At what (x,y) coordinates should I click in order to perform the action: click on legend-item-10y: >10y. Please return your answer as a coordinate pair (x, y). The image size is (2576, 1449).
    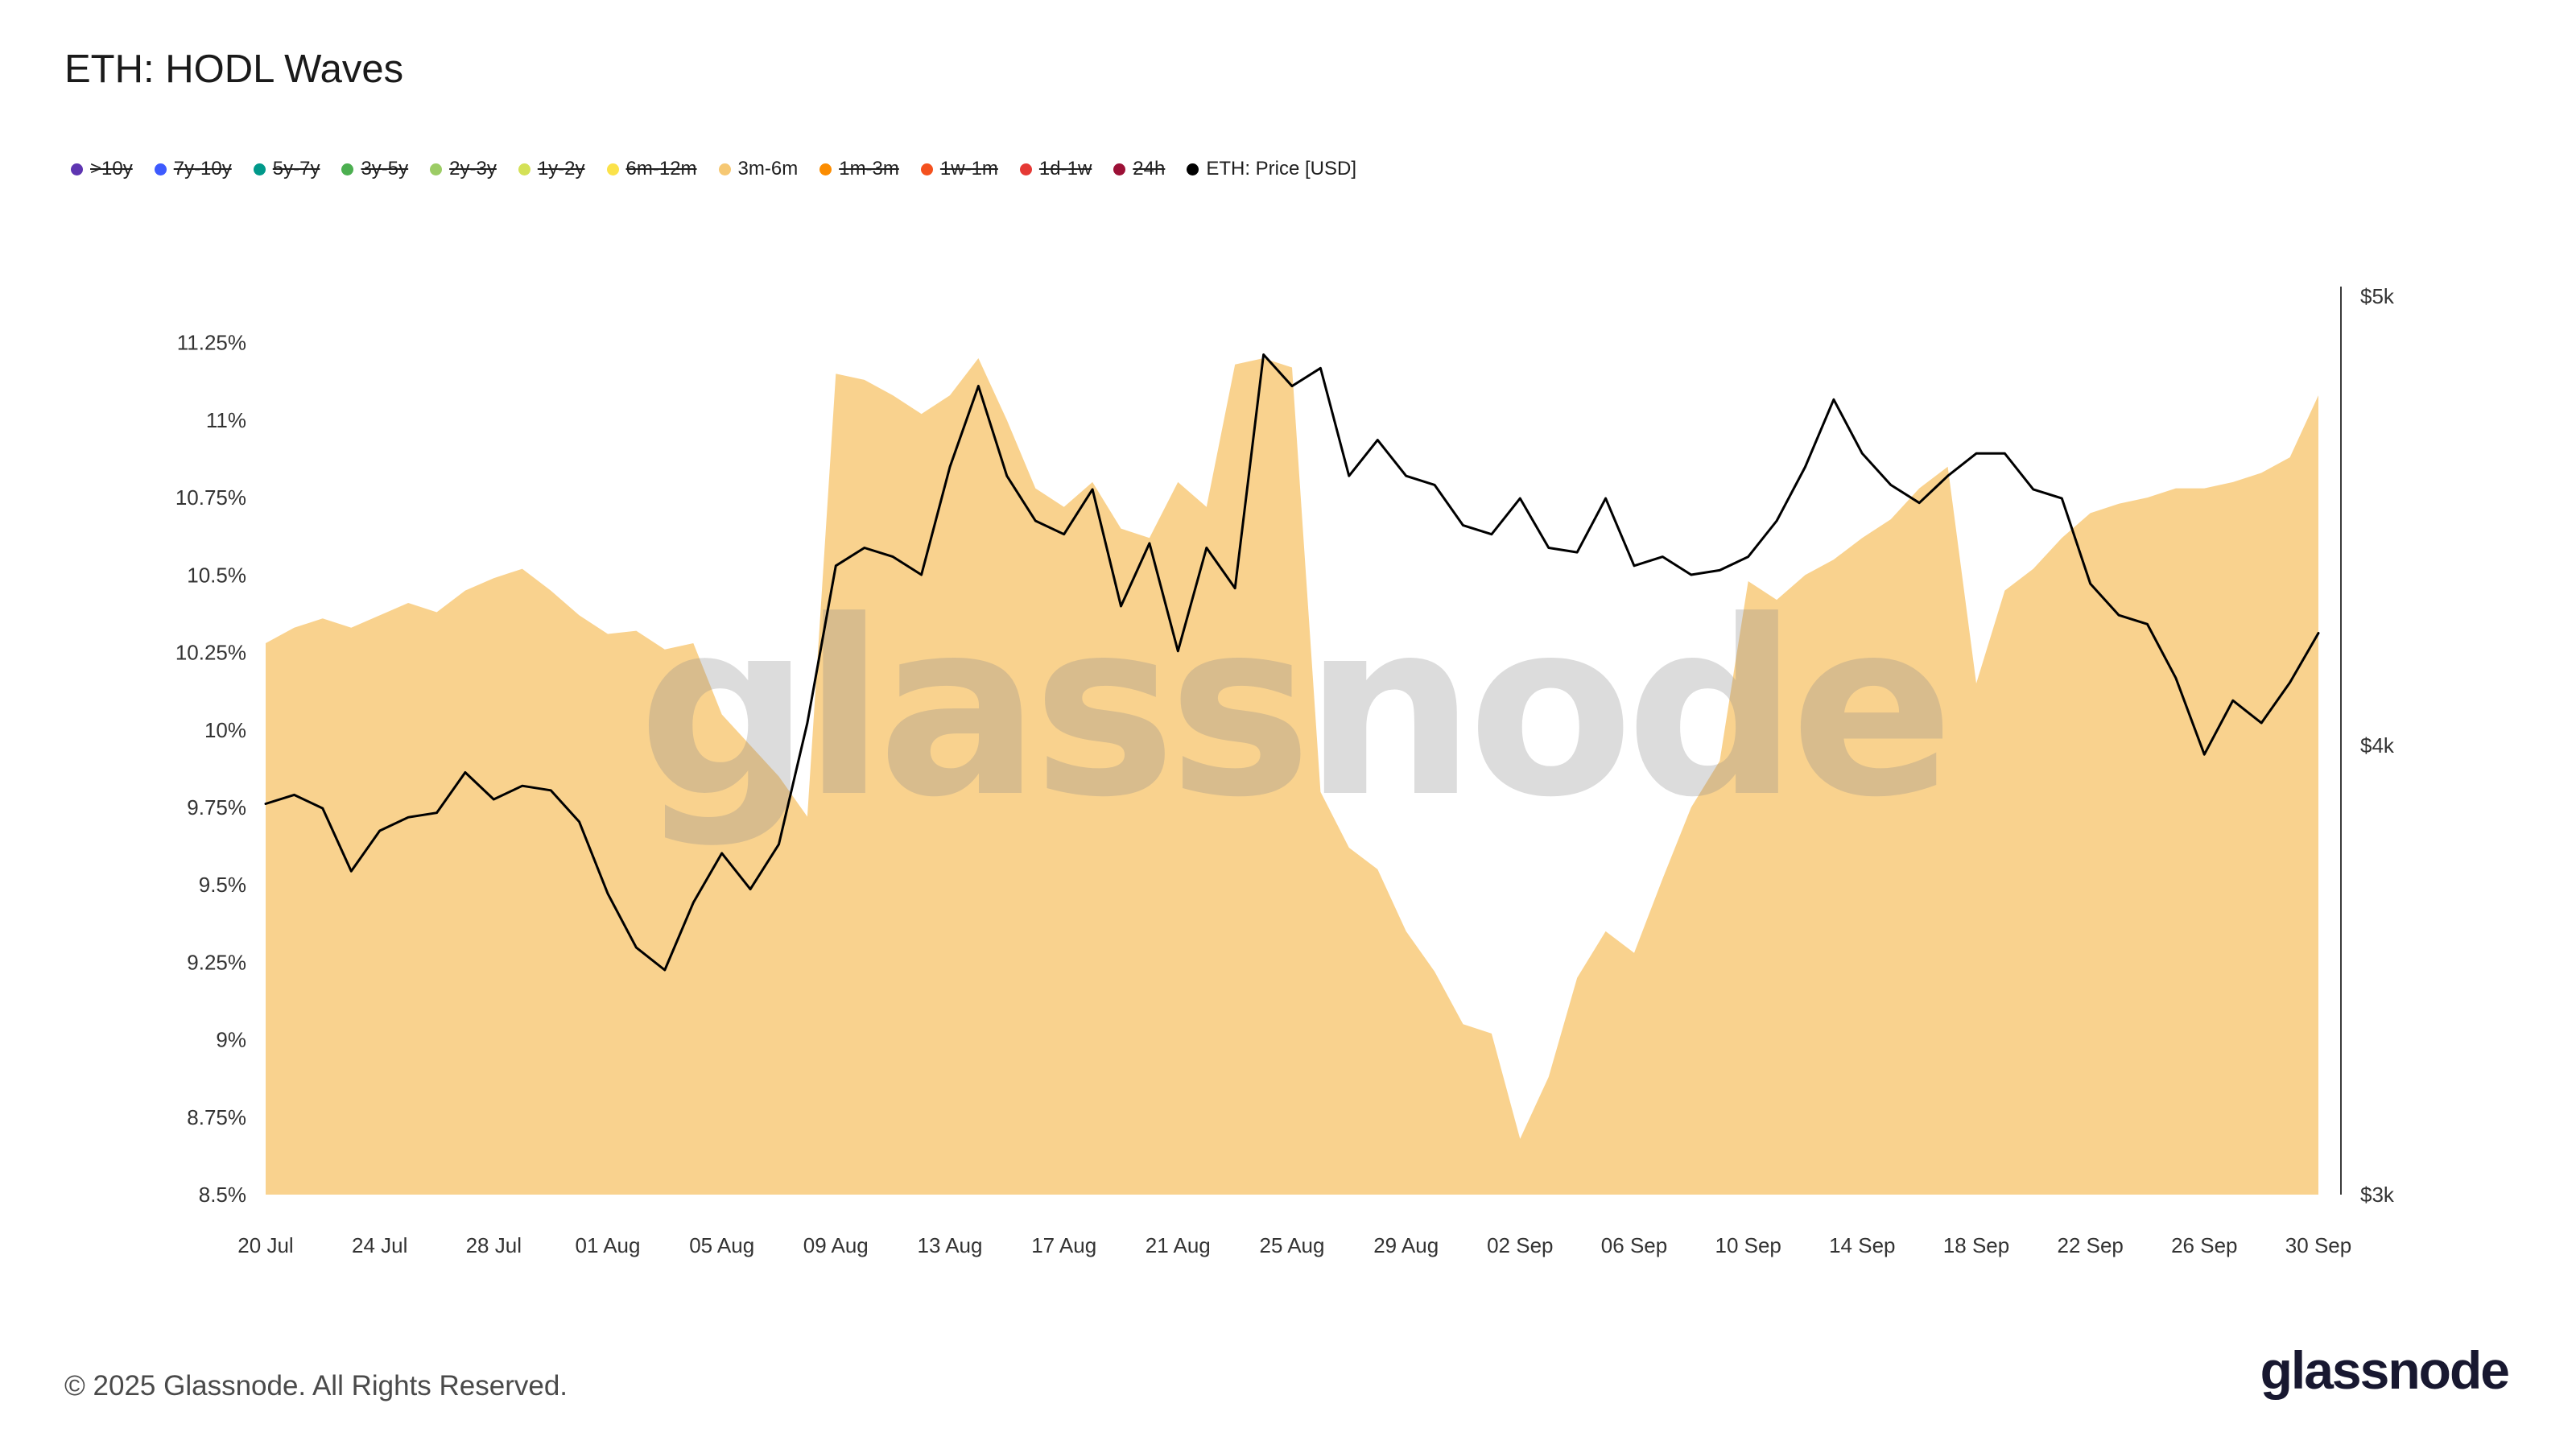
    Looking at the image, I should click on (102, 169).